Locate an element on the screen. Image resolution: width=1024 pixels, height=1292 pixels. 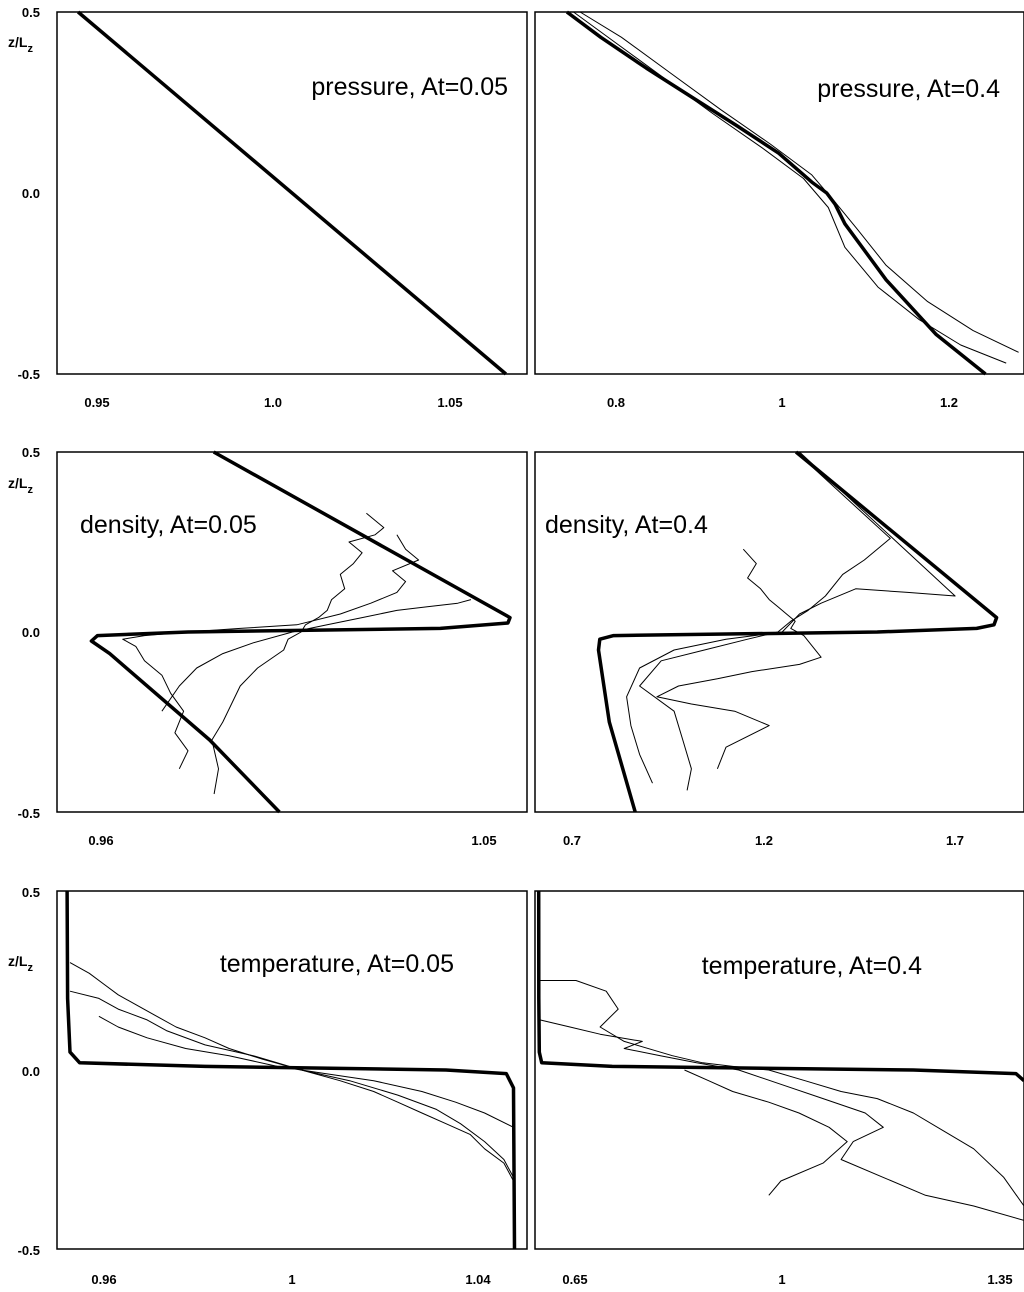
panel-title: density, At=0.4 is located at coordinates (626, 525).